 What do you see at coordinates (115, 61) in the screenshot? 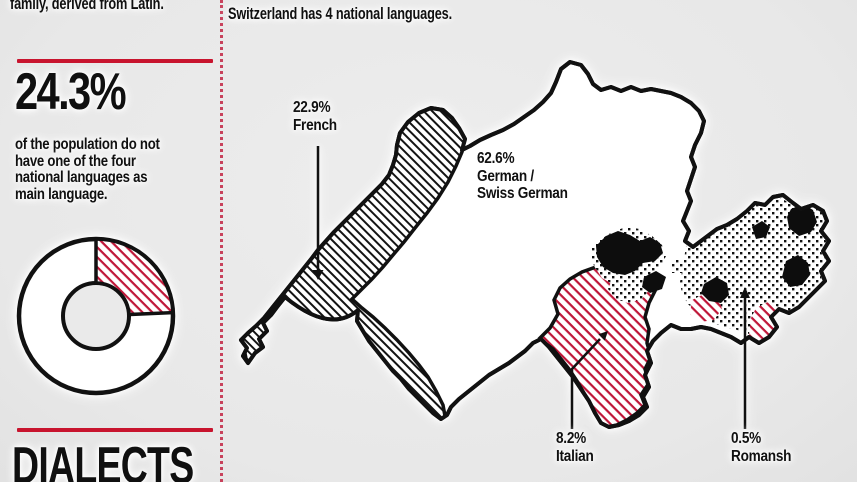
I see `red-rule-top` at bounding box center [115, 61].